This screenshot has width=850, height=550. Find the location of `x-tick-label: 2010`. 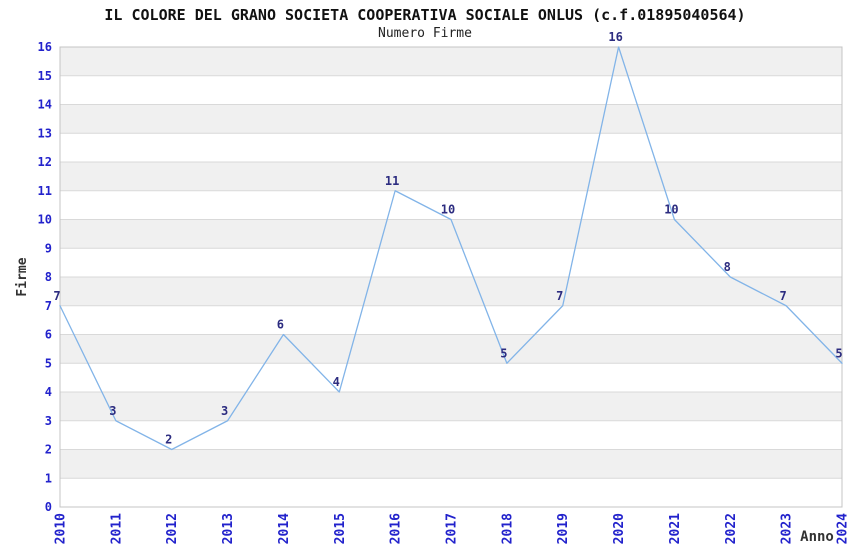

x-tick-label: 2010 is located at coordinates (61, 528).